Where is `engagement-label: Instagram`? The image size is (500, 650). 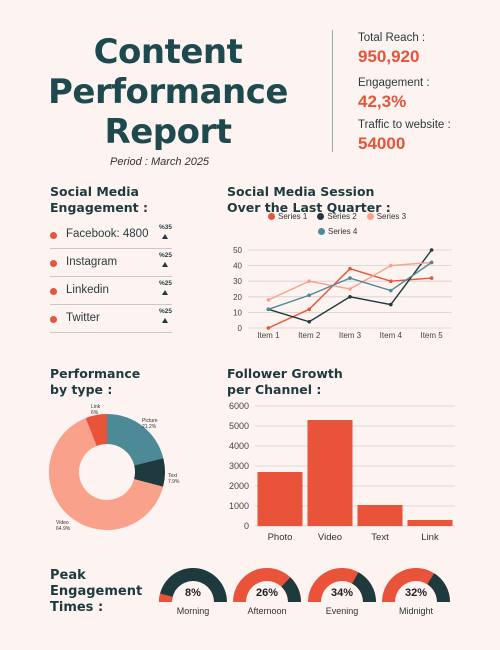 engagement-label: Instagram is located at coordinates (92, 262).